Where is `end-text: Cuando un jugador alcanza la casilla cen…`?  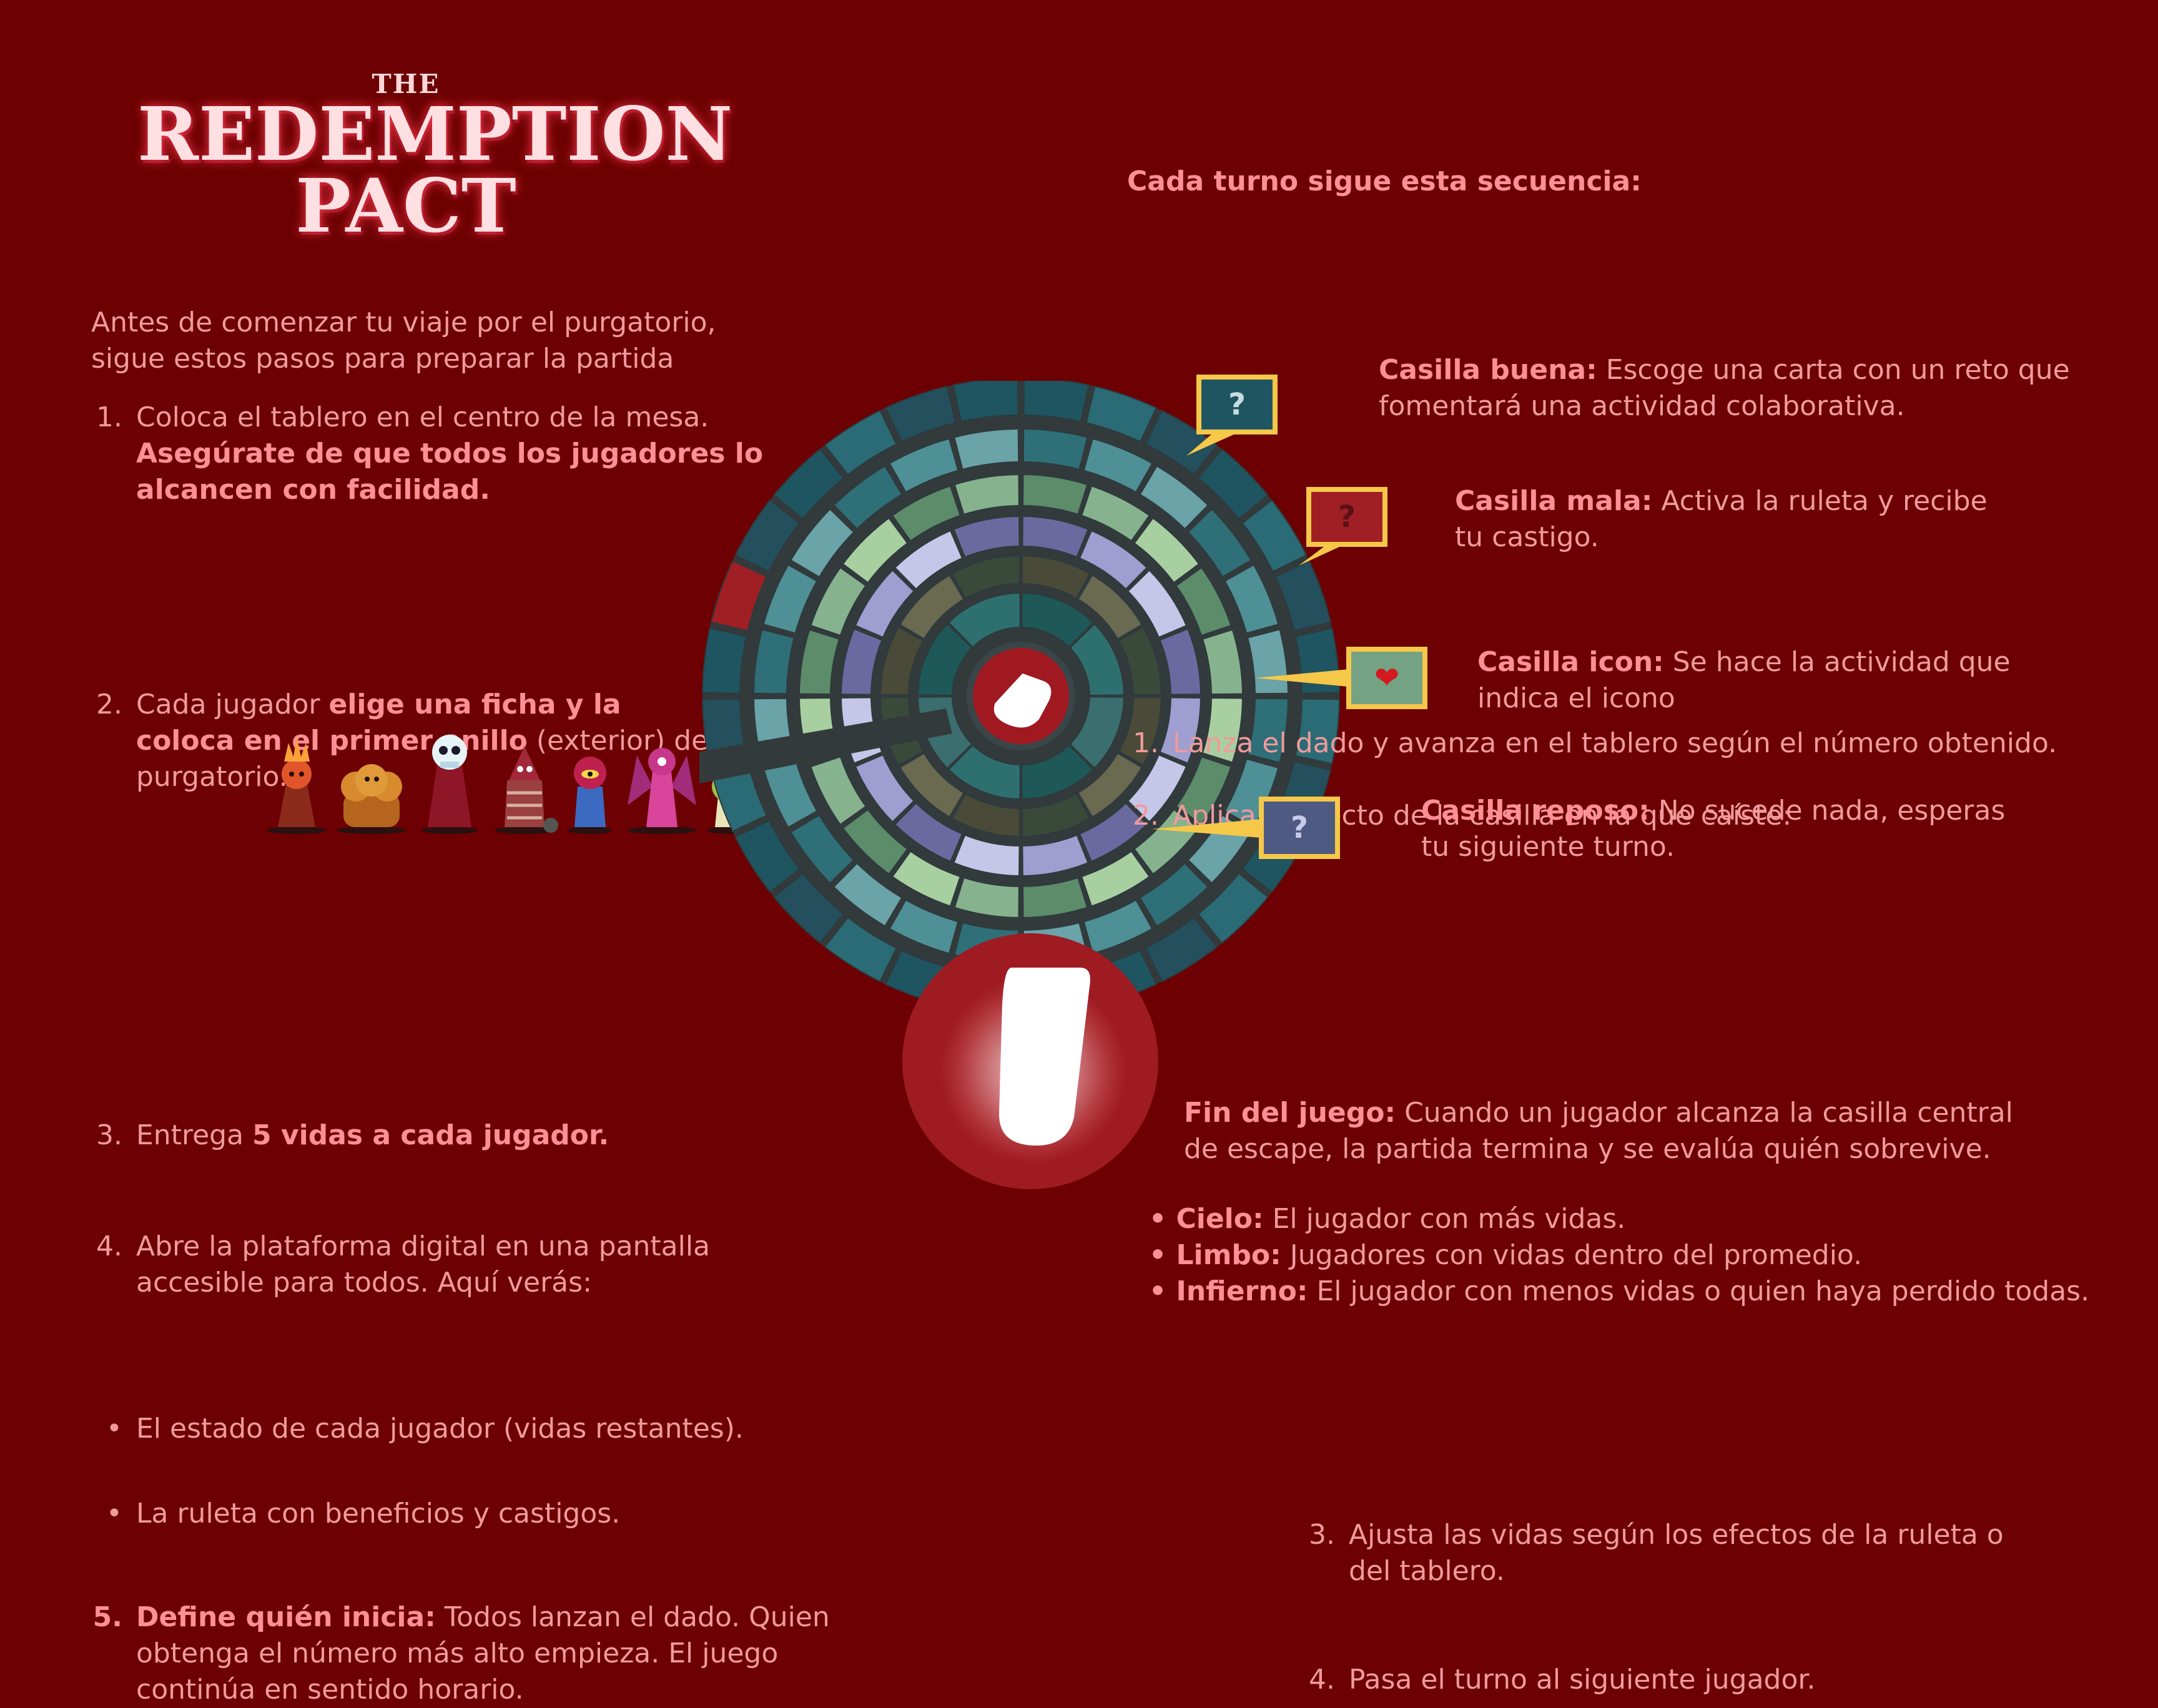 end-text: Cuando un jugador alcanza la casilla cen… is located at coordinates (1704, 1113).